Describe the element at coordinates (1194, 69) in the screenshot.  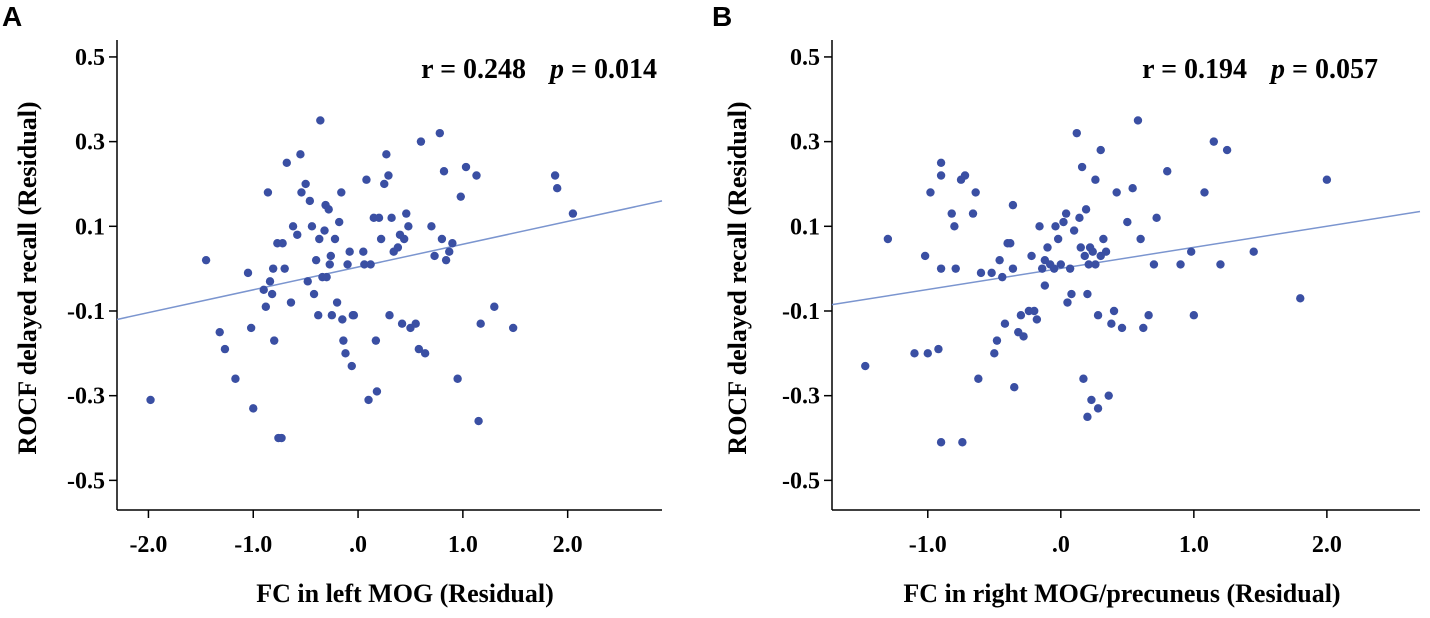
I see `stat-r-b: r = 0.194` at that location.